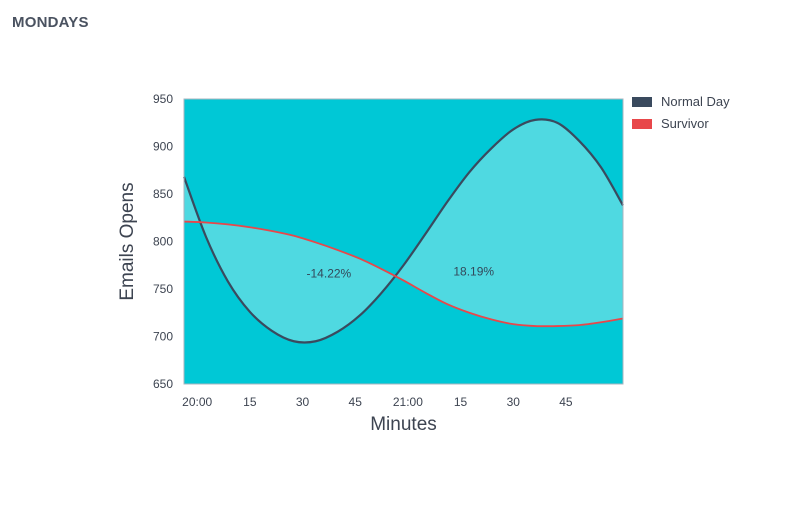 The width and height of the screenshot is (786, 510). Describe the element at coordinates (403, 274) in the screenshot. I see `series-line-survivor` at that location.